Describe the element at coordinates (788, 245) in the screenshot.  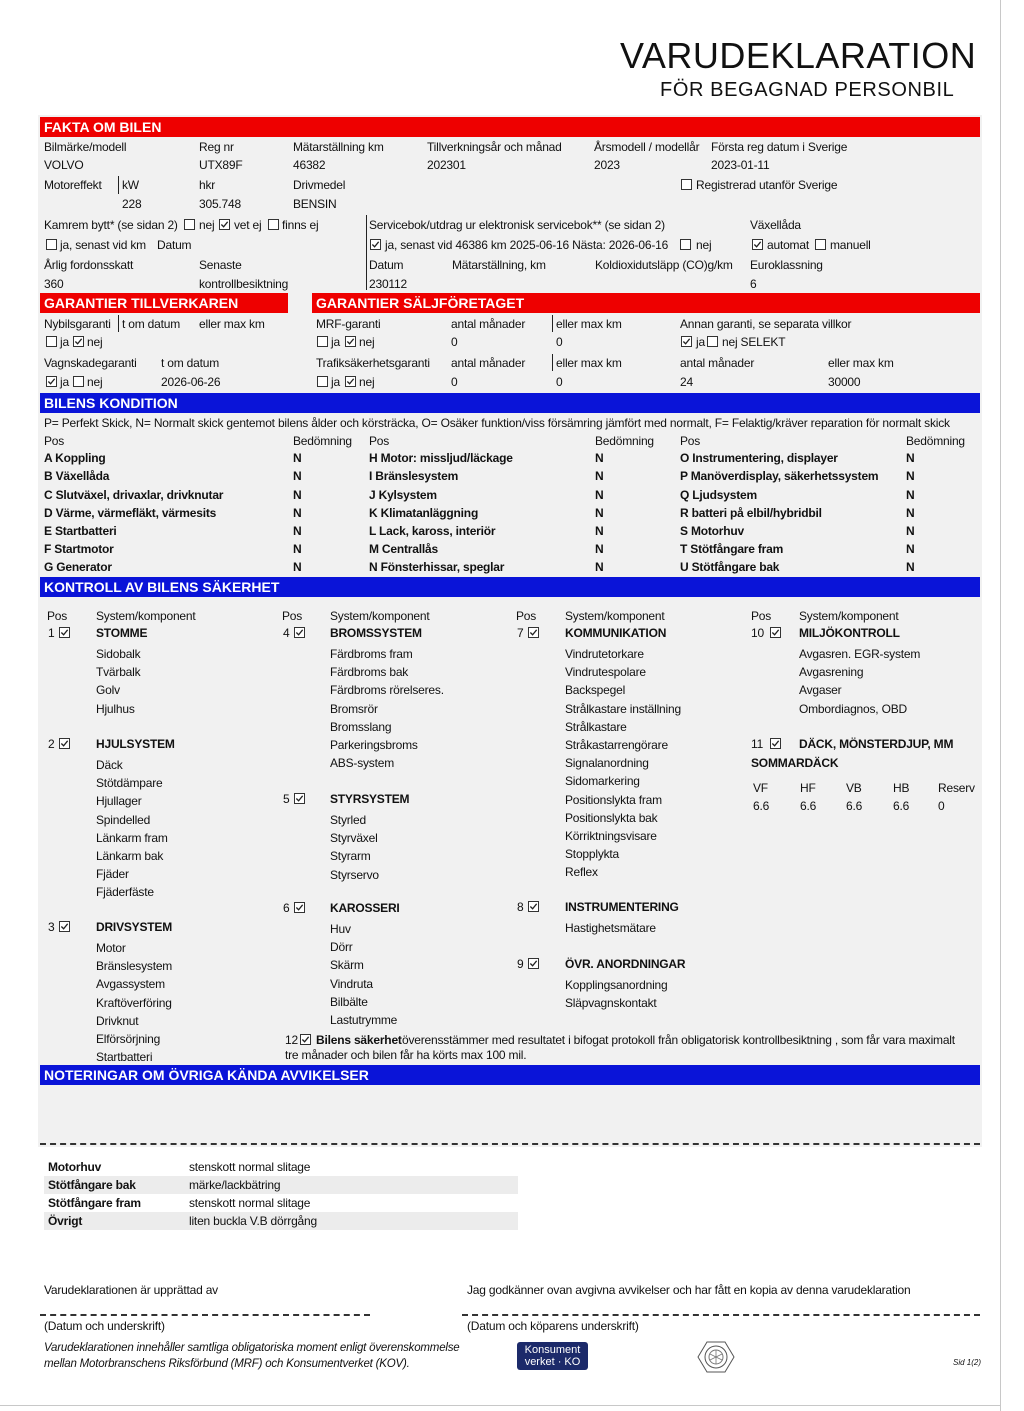
I see `fakta-automat-label: automat` at that location.